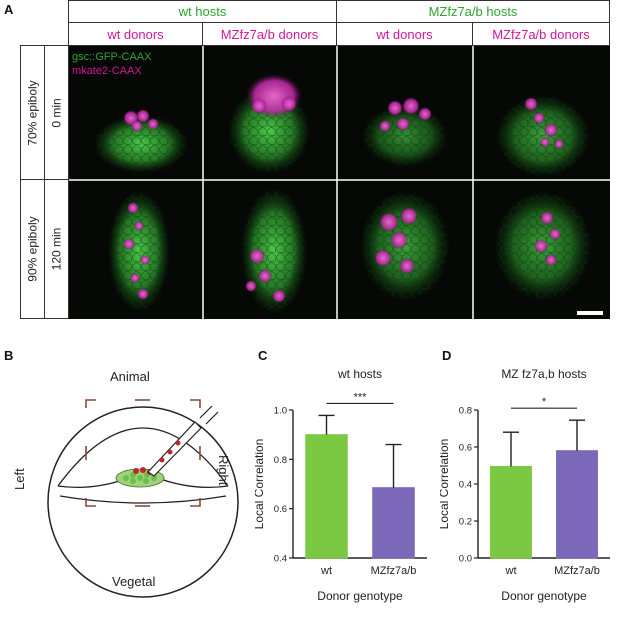 This screenshot has height=636, width=617. Describe the element at coordinates (134, 581) in the screenshot. I see `label-vegetal: Vegetal` at that location.